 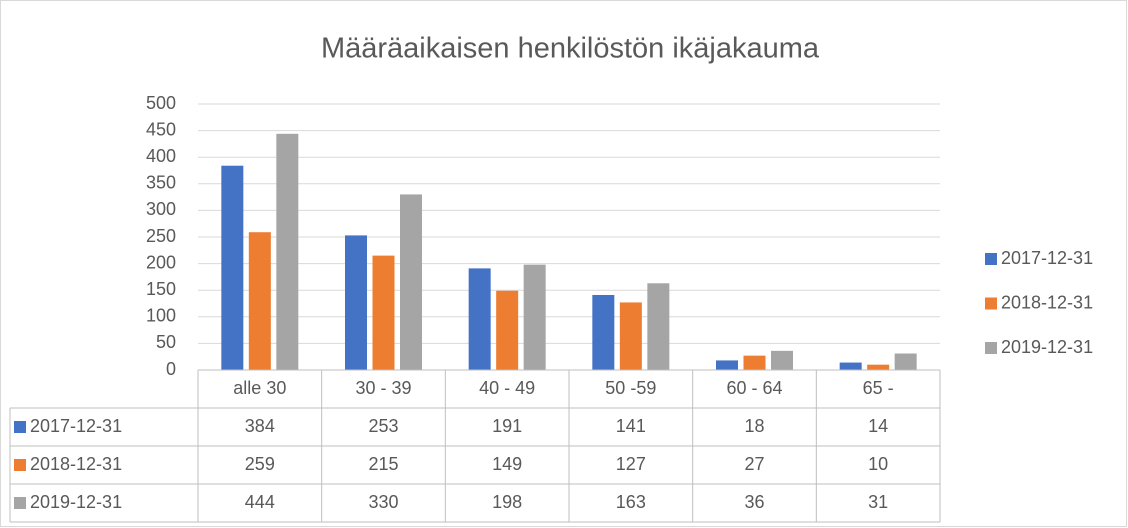 What do you see at coordinates (161, 209) in the screenshot?
I see `y-tick-label: 300` at bounding box center [161, 209].